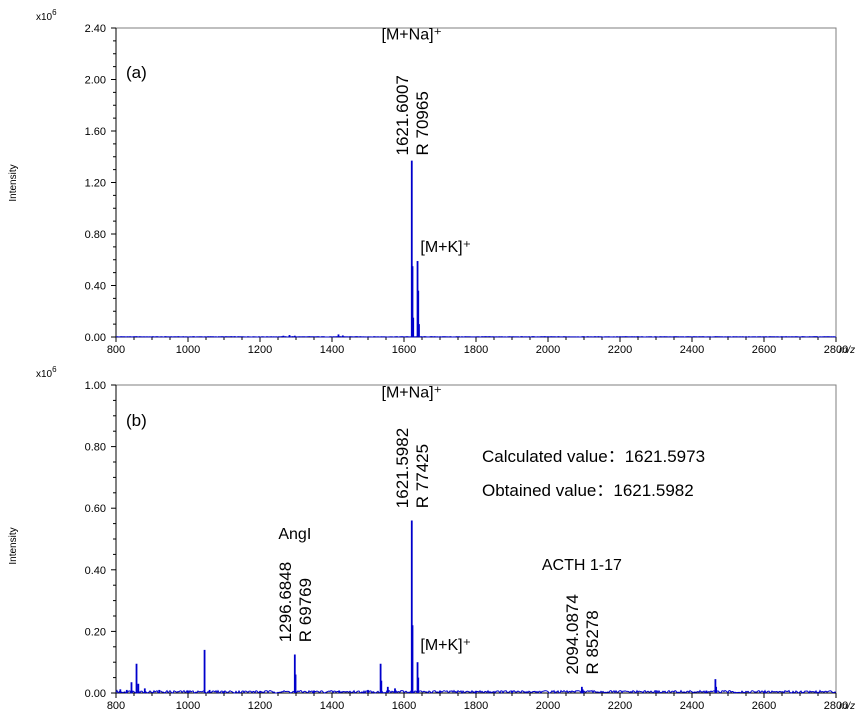 Image resolution: width=863 pixels, height=715 pixels. Describe the element at coordinates (294, 534) in the screenshot. I see `compound-label: AngI` at that location.